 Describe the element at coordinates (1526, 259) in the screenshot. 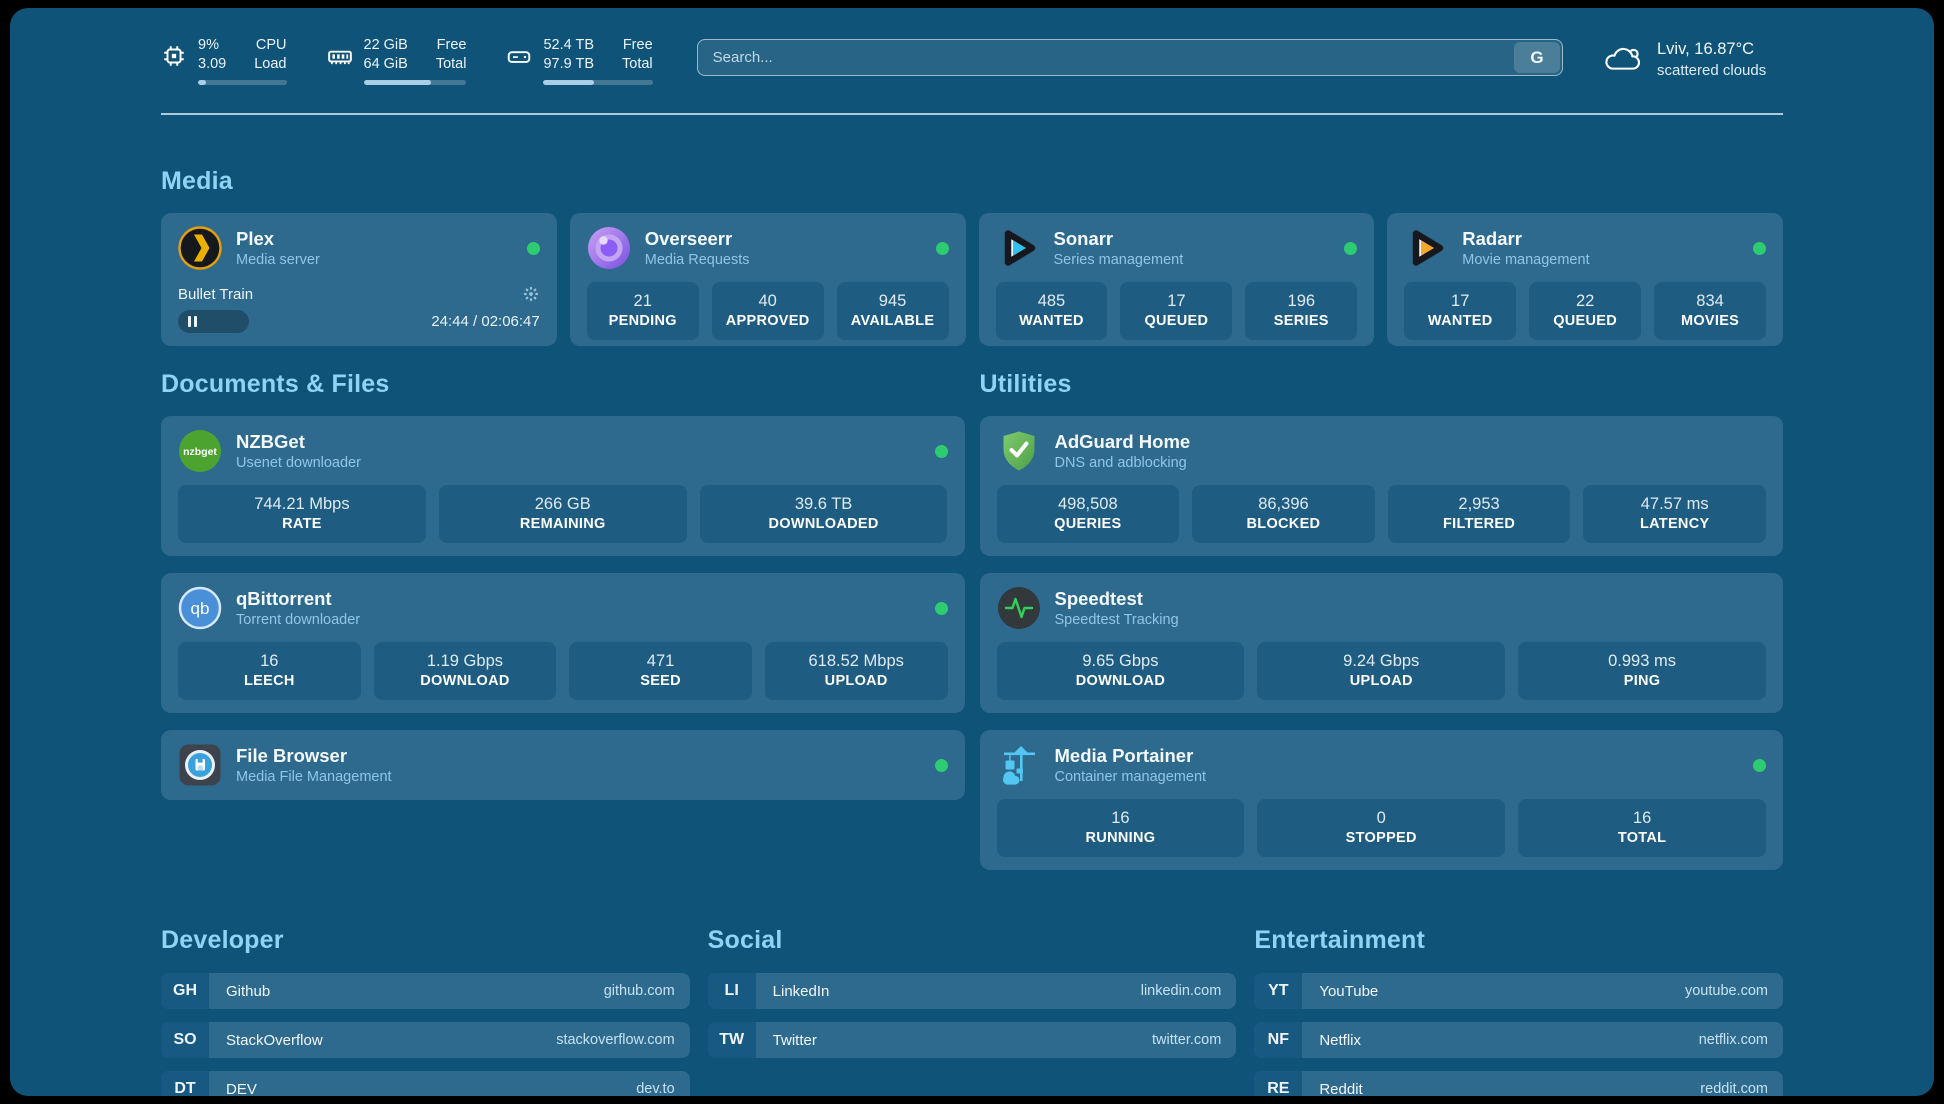

I see `service-subtitle: Movie management` at that location.